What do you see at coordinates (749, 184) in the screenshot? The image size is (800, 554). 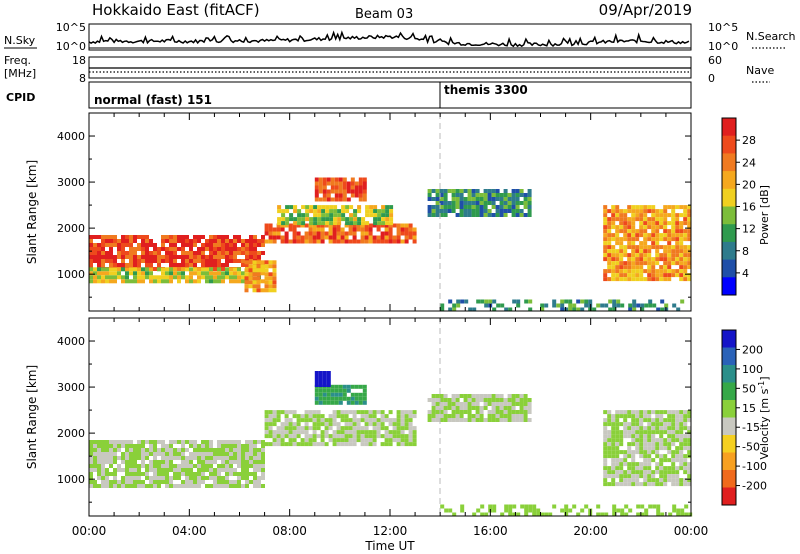 I see `colorbar-tick-label: 20` at bounding box center [749, 184].